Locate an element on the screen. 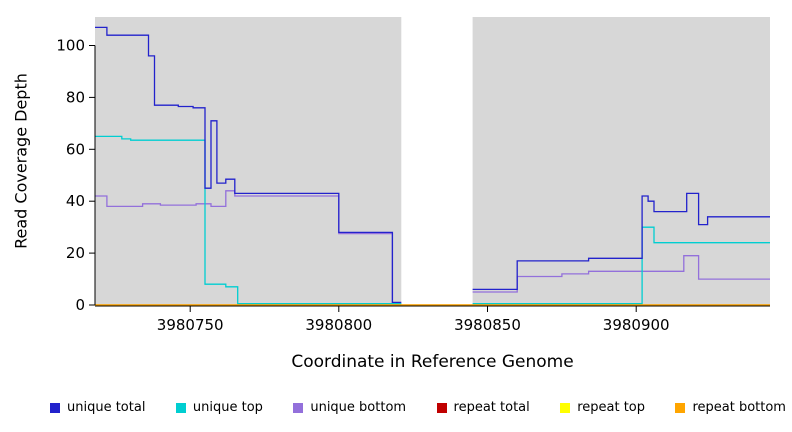 The height and width of the screenshot is (432, 792). legend-label-repeat-top: repeat top is located at coordinates (611, 407).